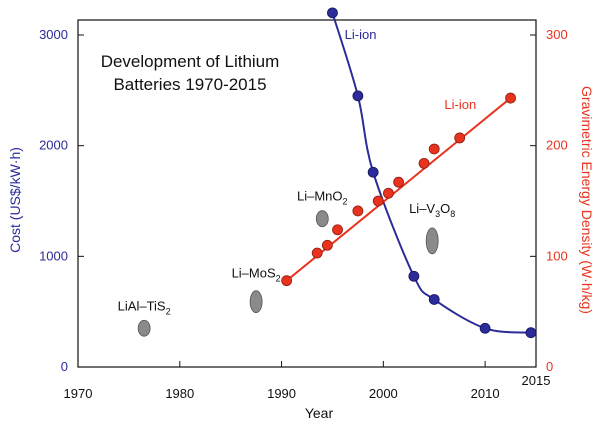 The image size is (600, 427). What do you see at coordinates (319, 413) in the screenshot?
I see `x-axis-title: Year` at bounding box center [319, 413].